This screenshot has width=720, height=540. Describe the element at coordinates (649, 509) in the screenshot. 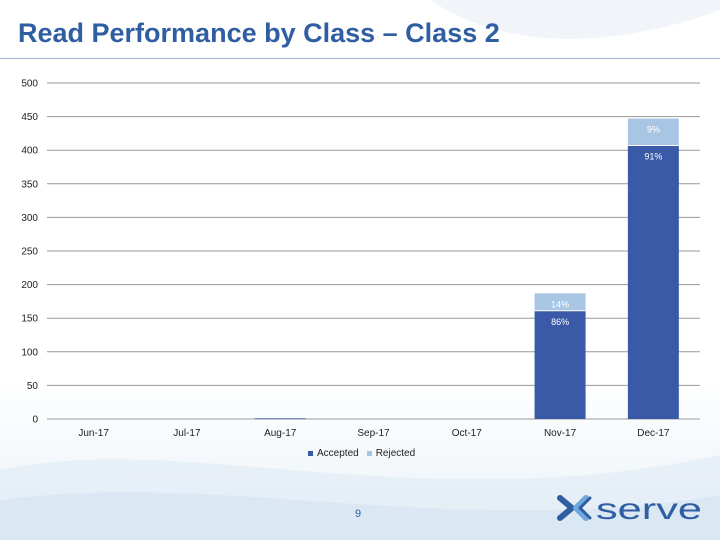

I see `svg-text: serve` at that location.